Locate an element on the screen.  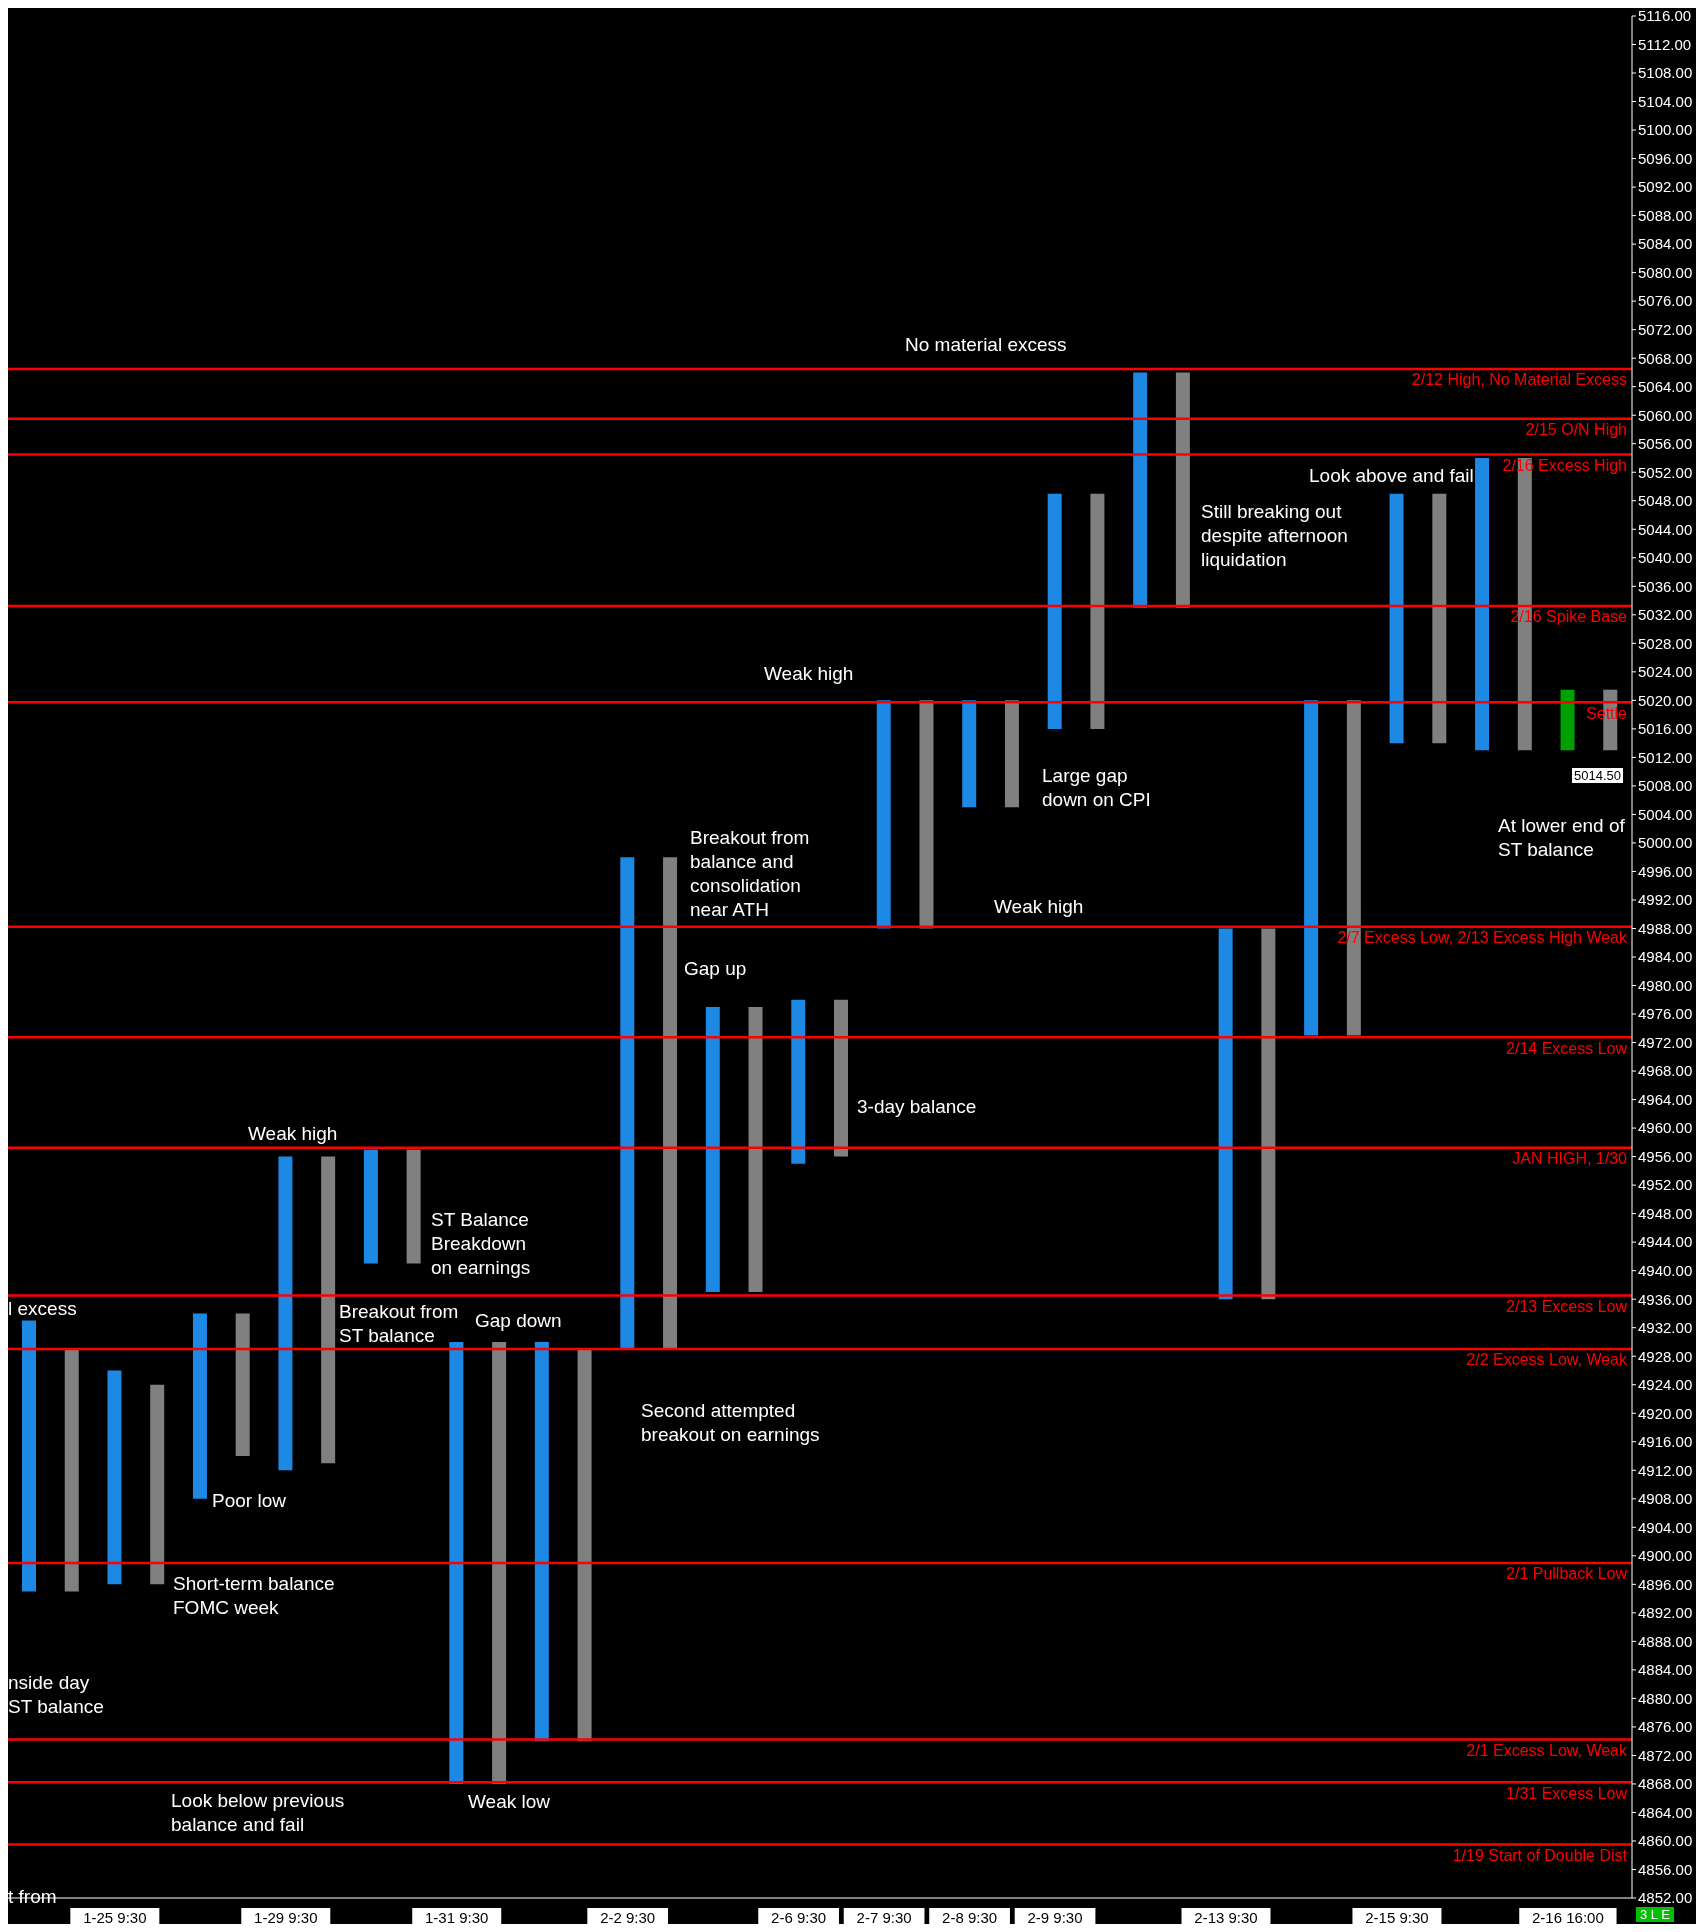
y-tick-label: 4888.00 is located at coordinates (1665, 1641).